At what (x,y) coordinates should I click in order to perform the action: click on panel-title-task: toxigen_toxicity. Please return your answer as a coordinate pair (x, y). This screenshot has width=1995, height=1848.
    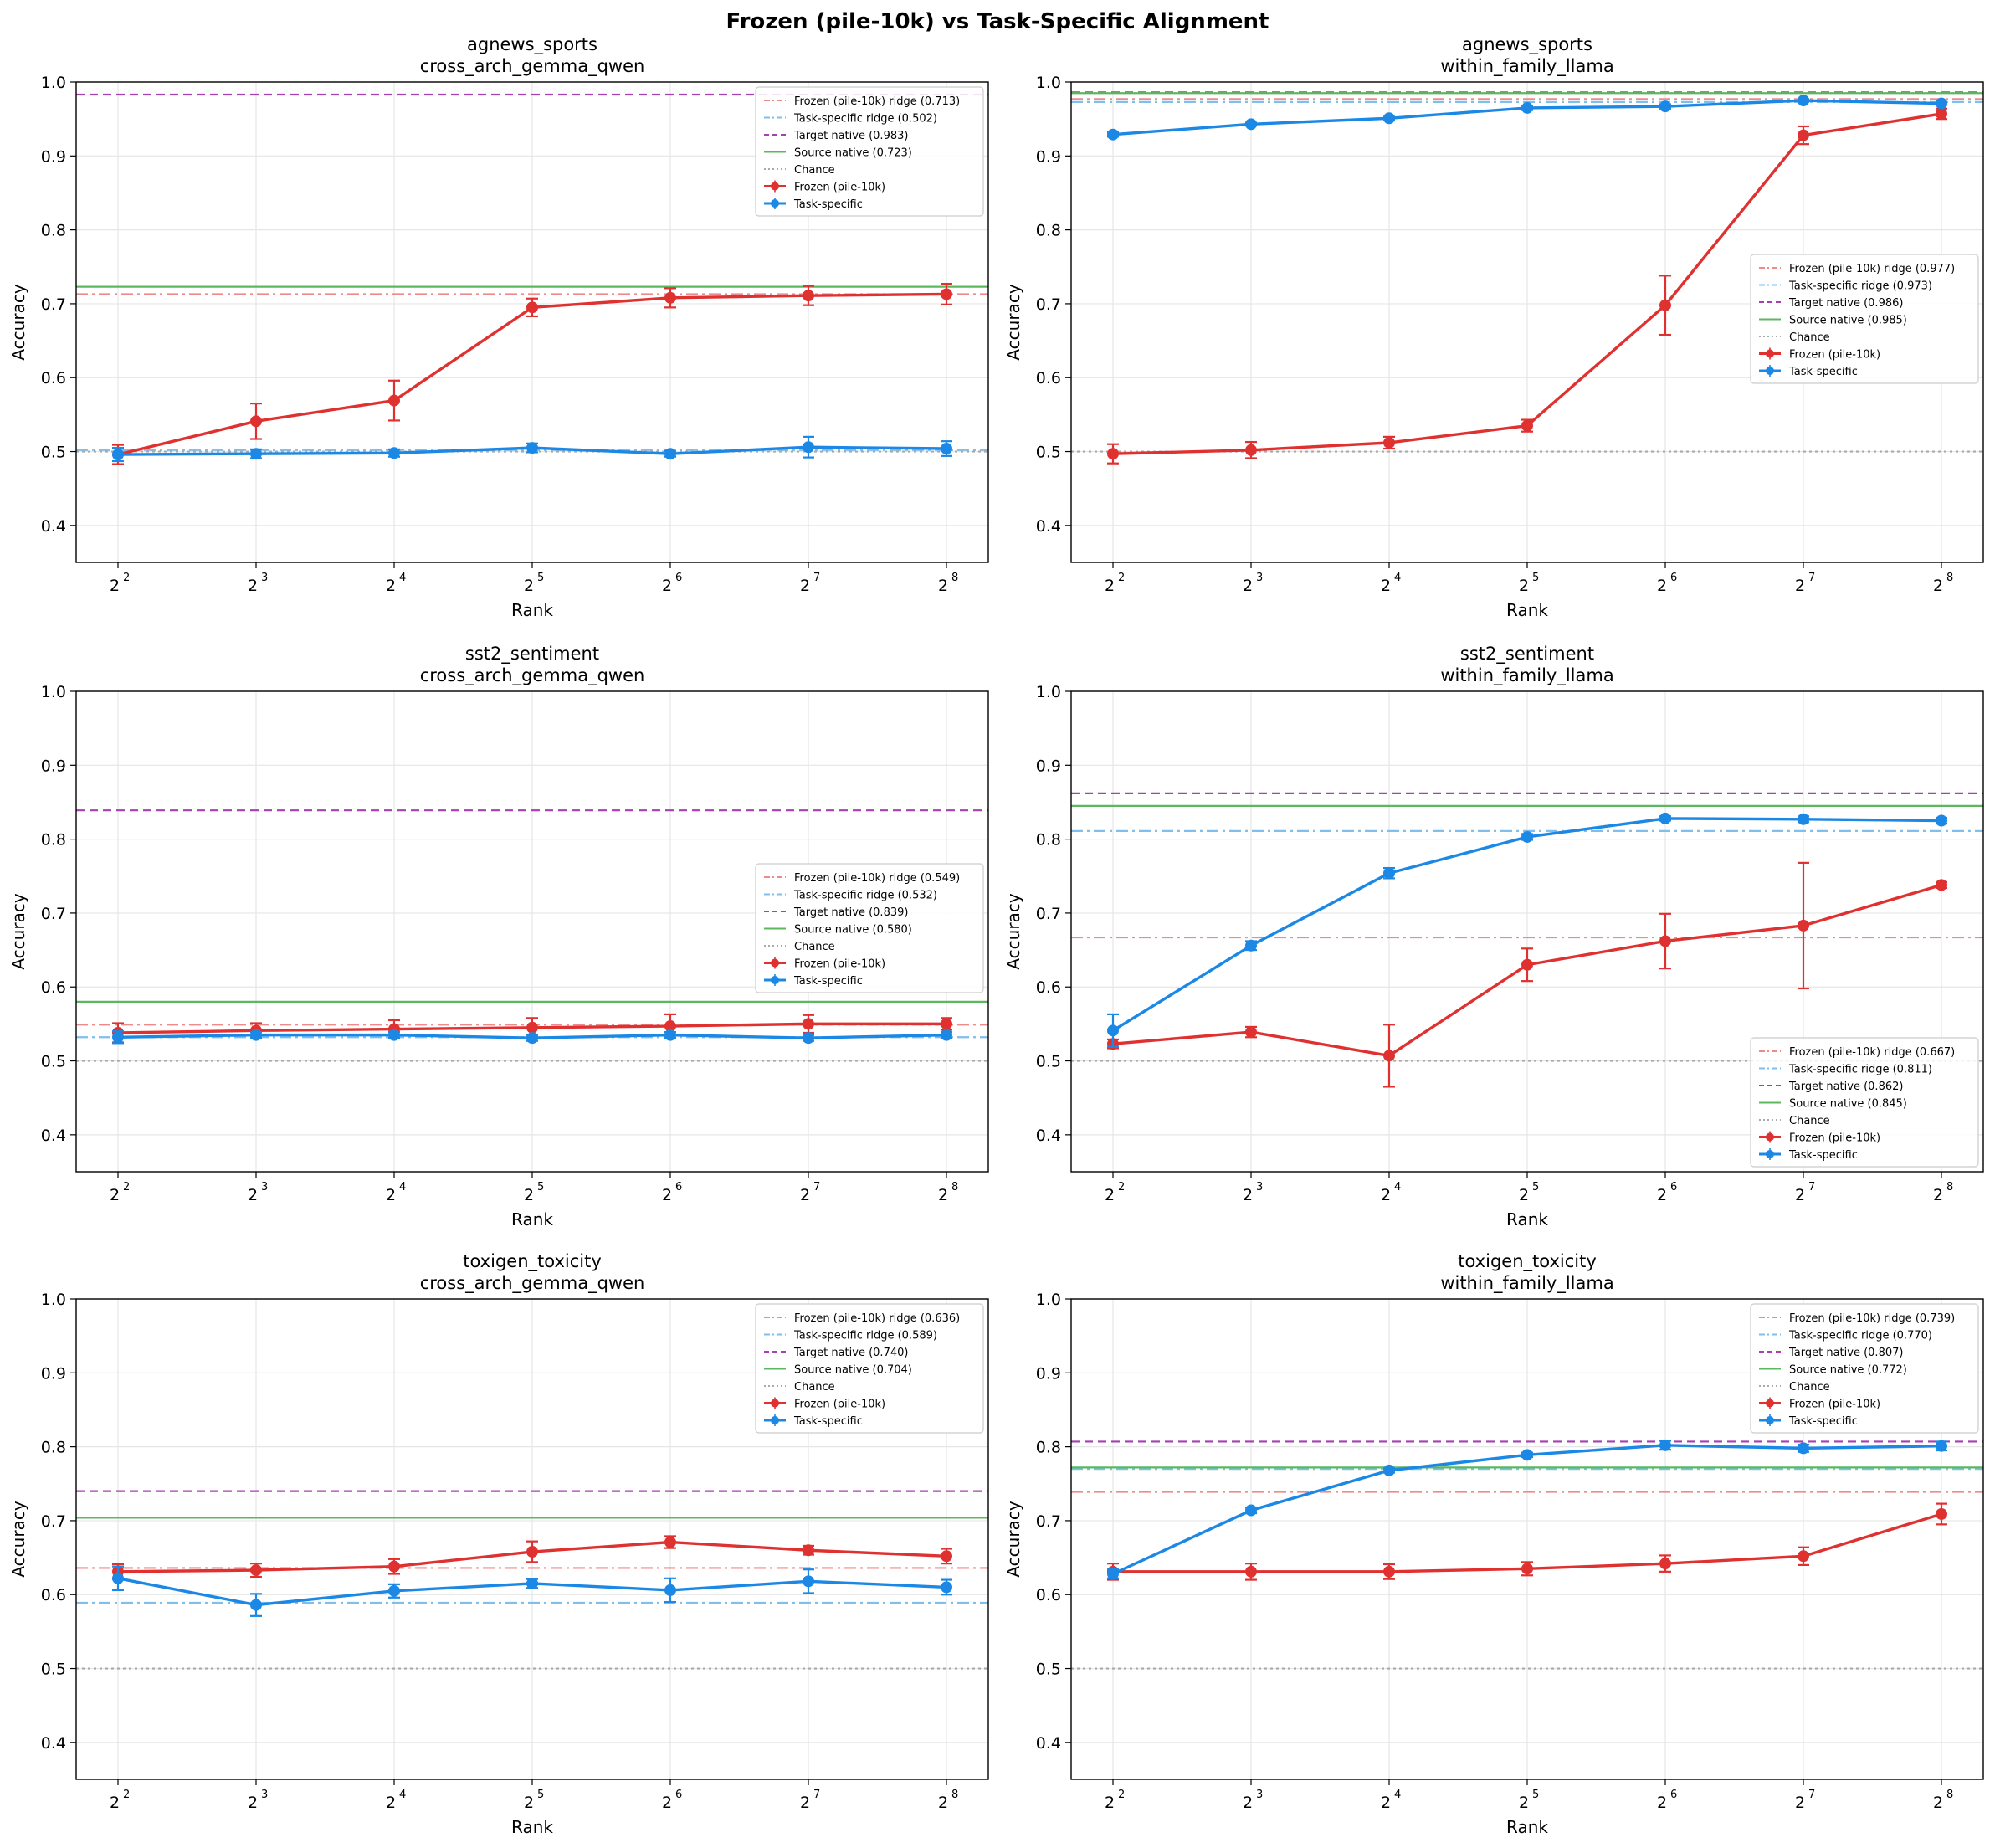
    Looking at the image, I should click on (533, 1261).